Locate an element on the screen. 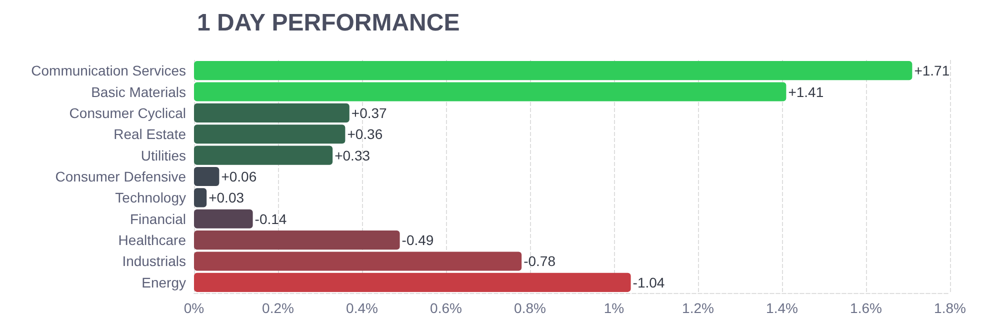  y-tick-label: Real Estate is located at coordinates (150, 134).